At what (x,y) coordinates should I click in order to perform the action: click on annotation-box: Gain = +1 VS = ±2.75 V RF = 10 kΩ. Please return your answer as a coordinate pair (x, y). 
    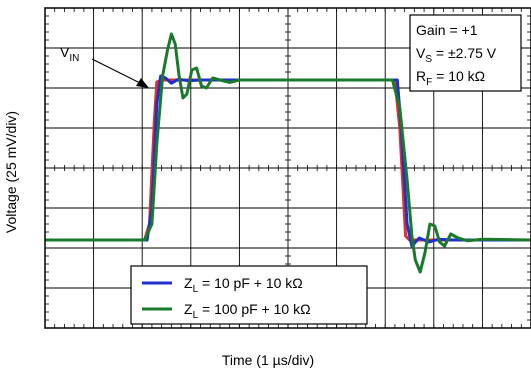
    Looking at the image, I should click on (465, 53).